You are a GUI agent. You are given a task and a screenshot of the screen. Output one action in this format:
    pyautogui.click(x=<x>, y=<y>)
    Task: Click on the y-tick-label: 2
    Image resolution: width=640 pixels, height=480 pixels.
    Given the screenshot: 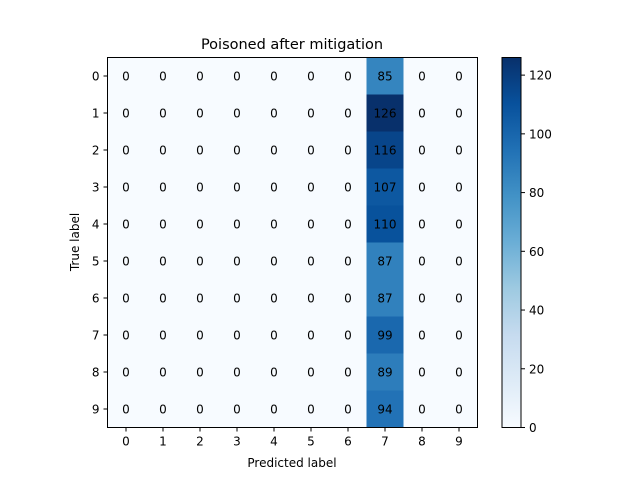 What is the action you would take?
    pyautogui.click(x=96, y=151)
    